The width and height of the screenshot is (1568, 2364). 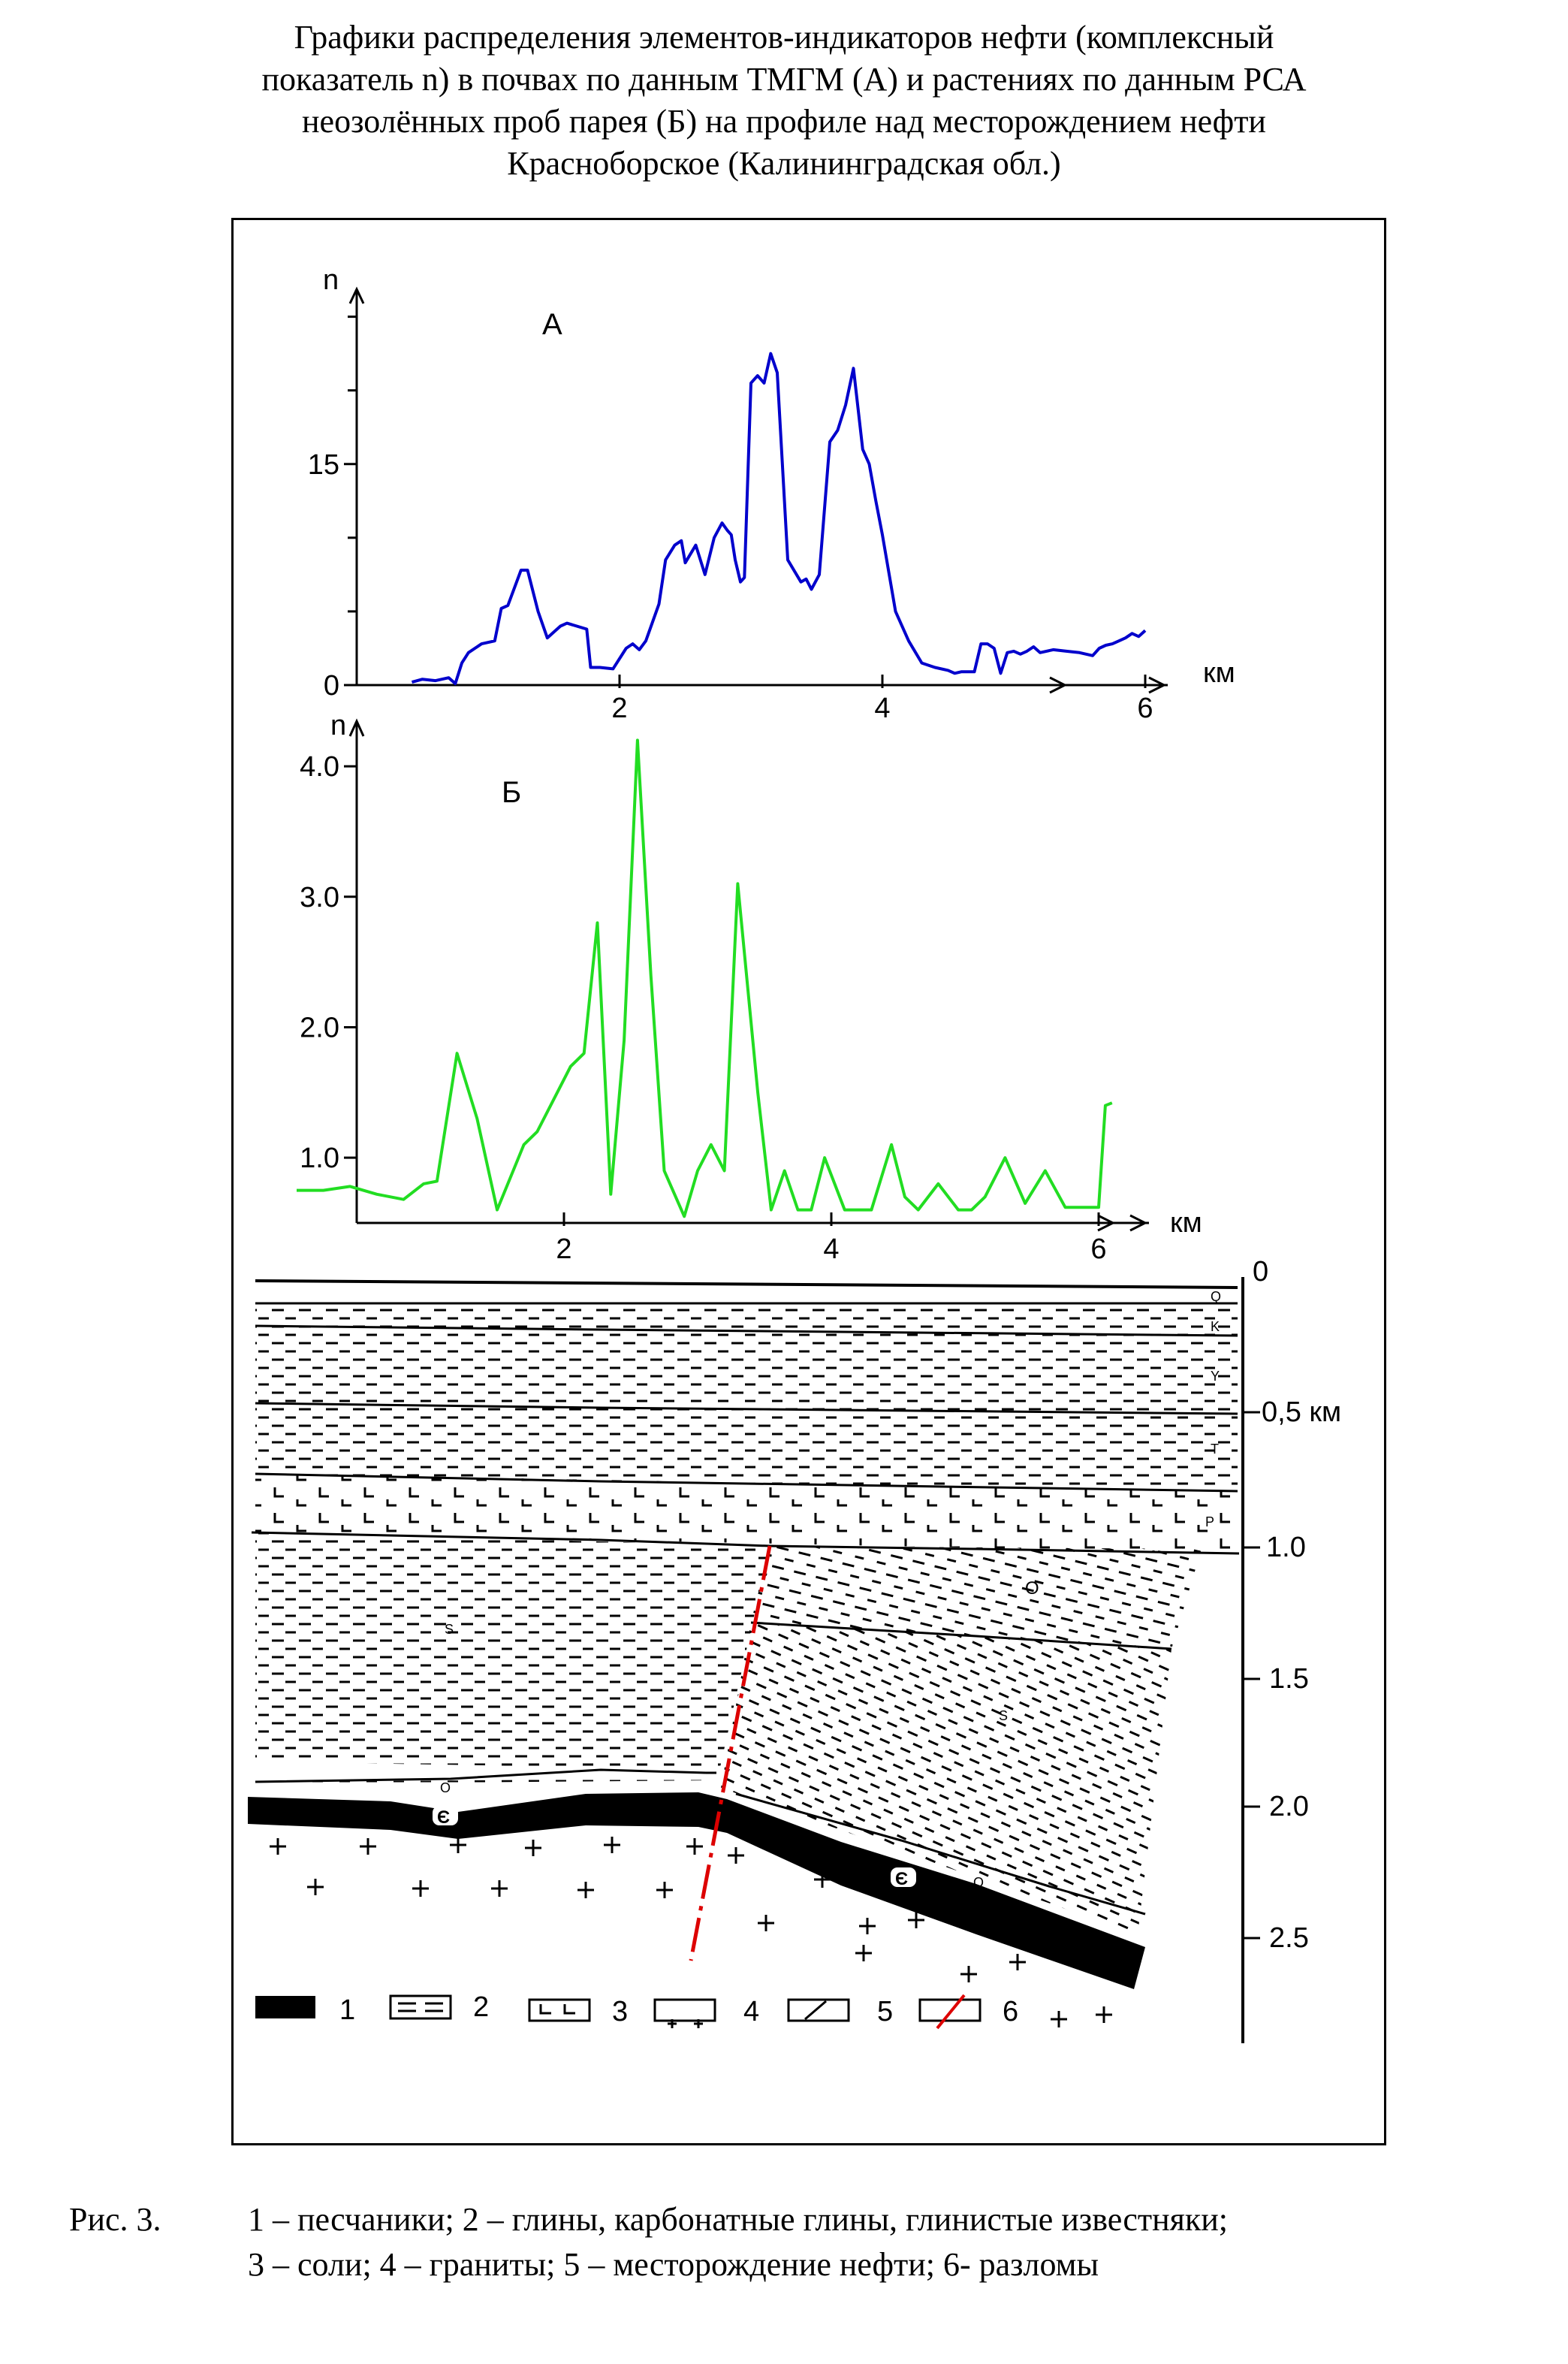 I want to click on legend-number: 6, so click(x=1011, y=2011).